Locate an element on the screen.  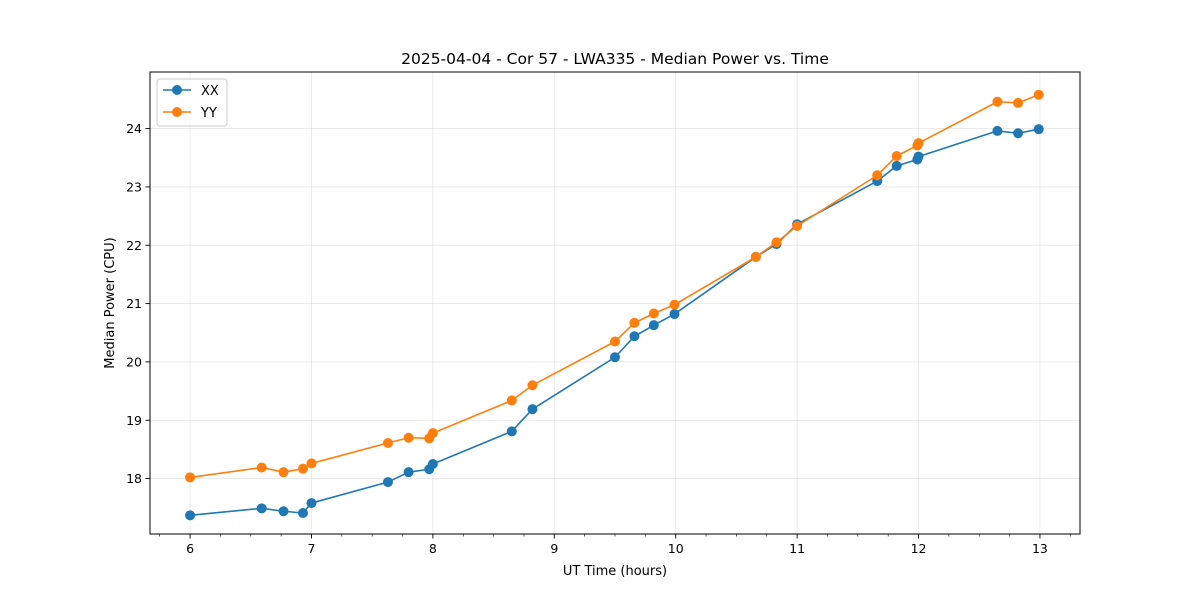
x-tick-label: 13 is located at coordinates (1040, 548).